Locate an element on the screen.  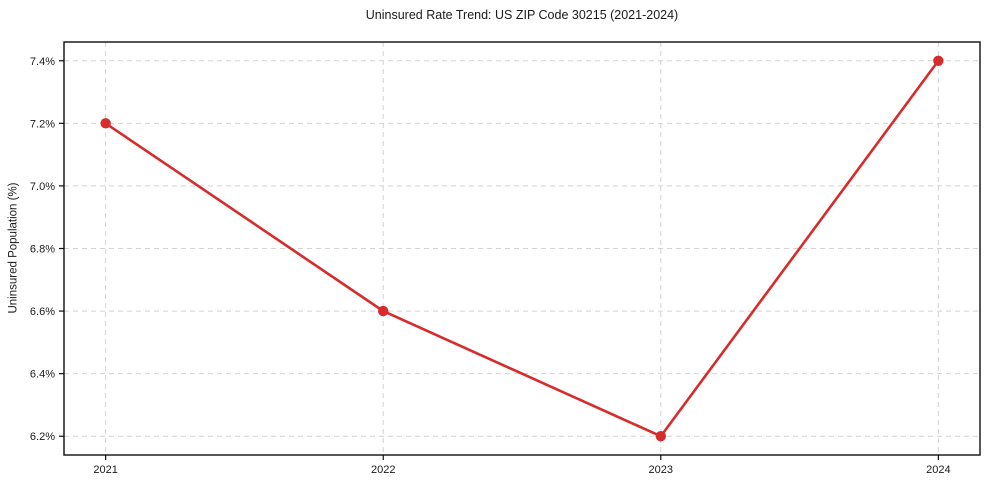
y-tick-label: 7.0% is located at coordinates (42, 187).